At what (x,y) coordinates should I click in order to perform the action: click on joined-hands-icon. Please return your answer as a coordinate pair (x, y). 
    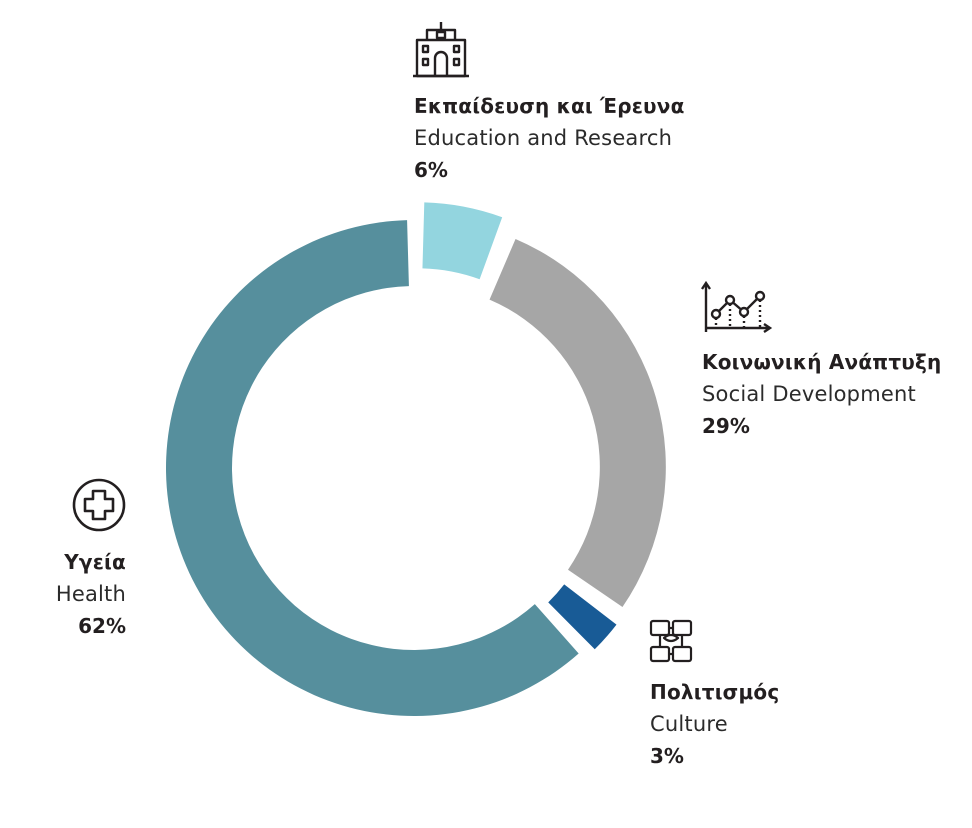
    Looking at the image, I should click on (671, 641).